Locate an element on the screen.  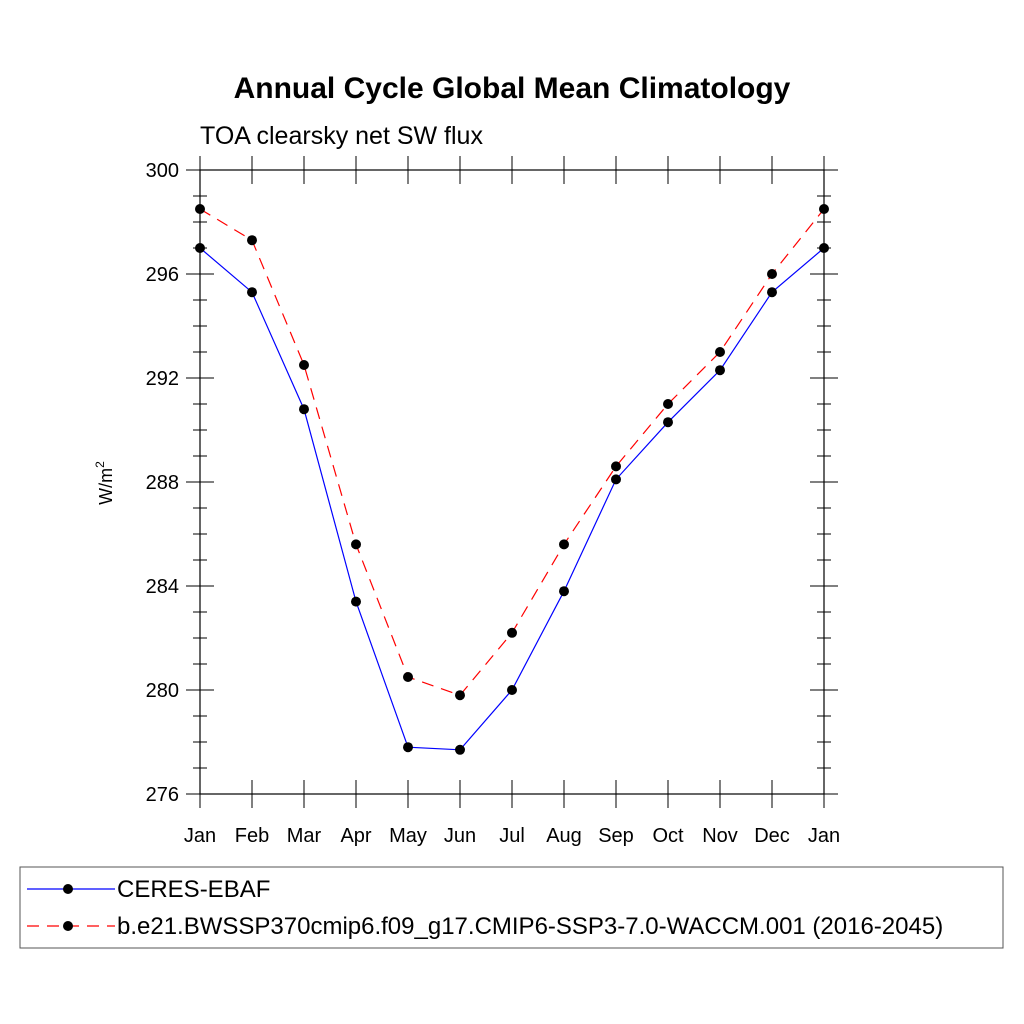
x-tick-label: Apr is located at coordinates (355, 836).